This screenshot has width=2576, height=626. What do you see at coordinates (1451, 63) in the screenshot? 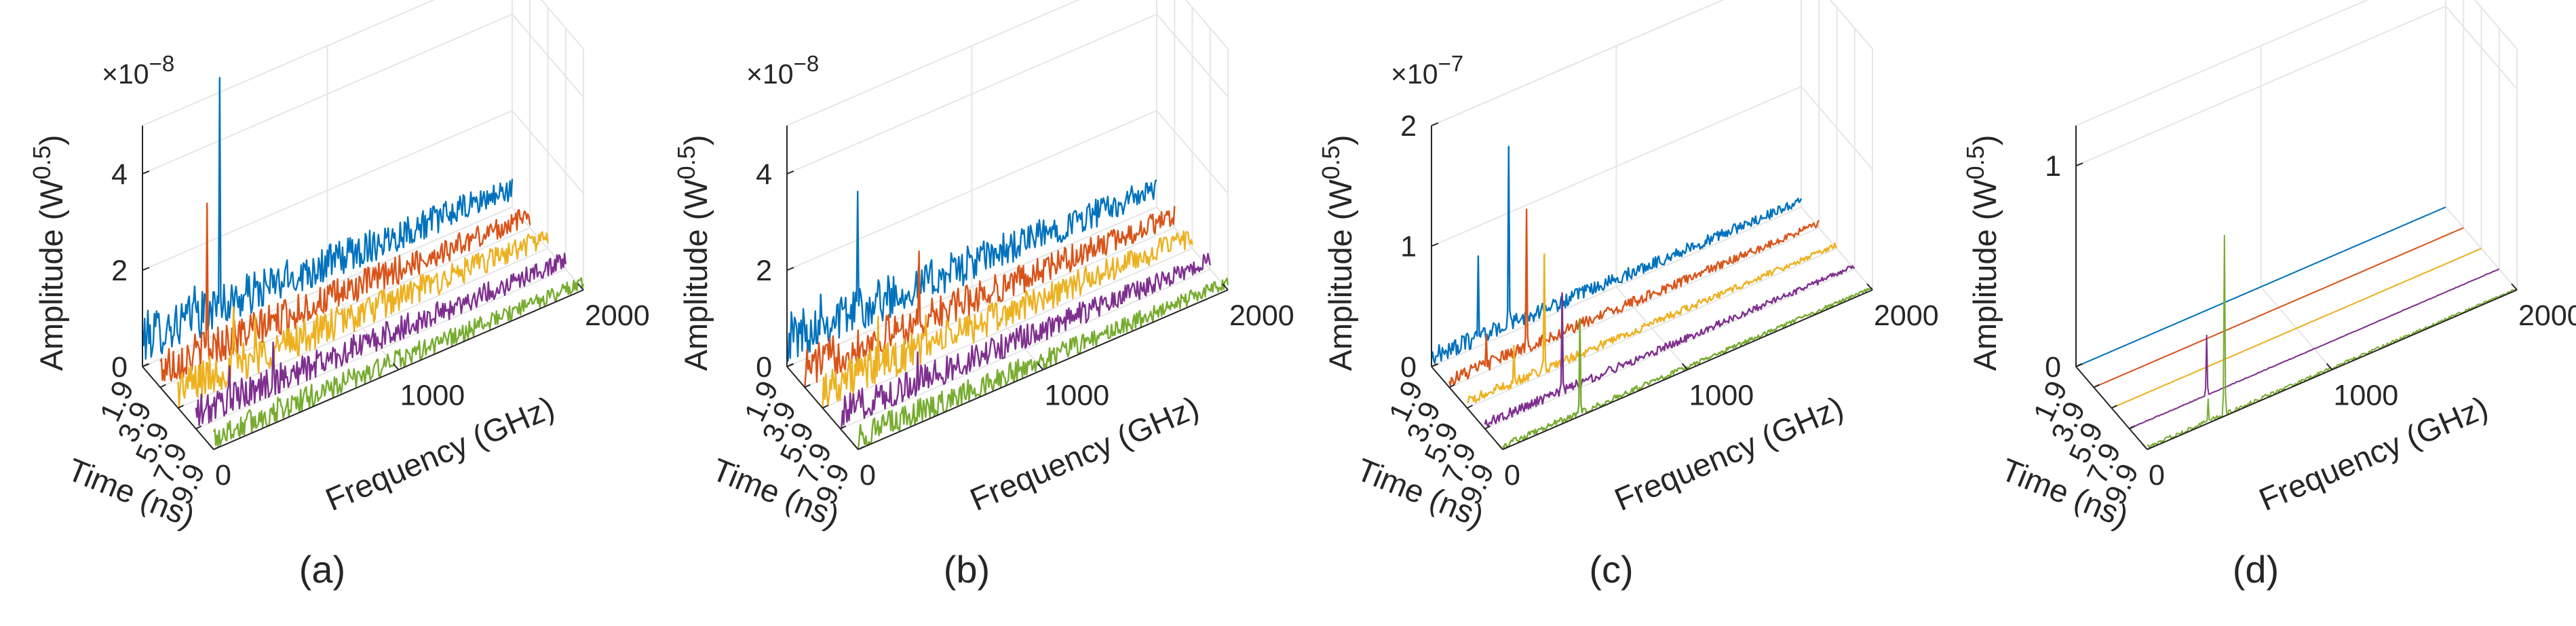
I see `z-exponent-power: −7` at bounding box center [1451, 63].